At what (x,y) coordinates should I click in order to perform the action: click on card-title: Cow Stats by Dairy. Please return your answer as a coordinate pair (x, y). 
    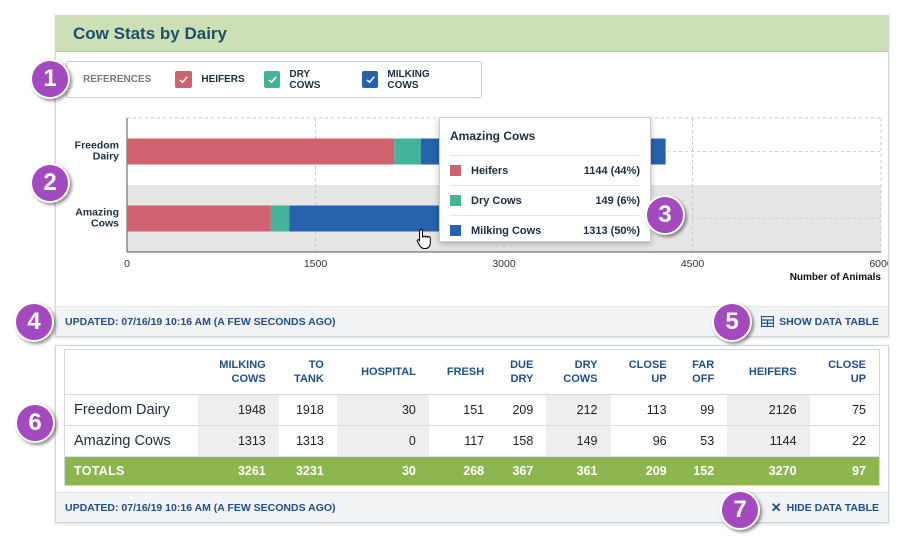
    Looking at the image, I should click on (150, 33).